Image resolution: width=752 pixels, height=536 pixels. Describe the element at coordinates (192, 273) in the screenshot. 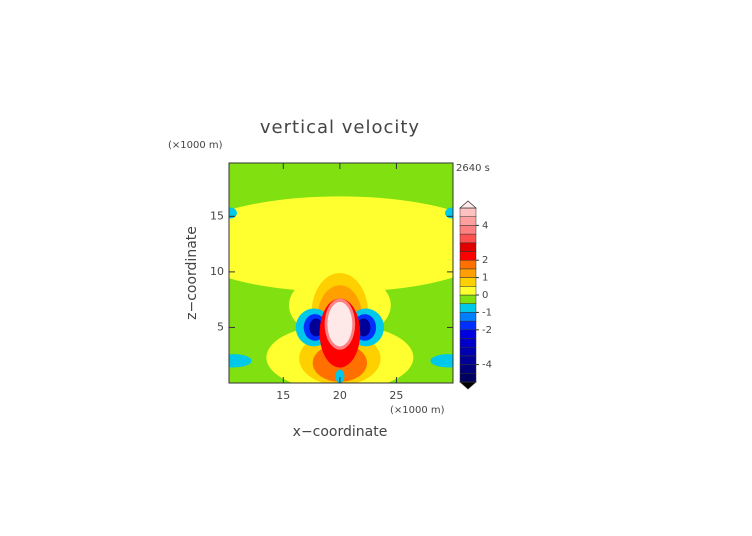

I see `y-axis-label: z−coordinate` at that location.